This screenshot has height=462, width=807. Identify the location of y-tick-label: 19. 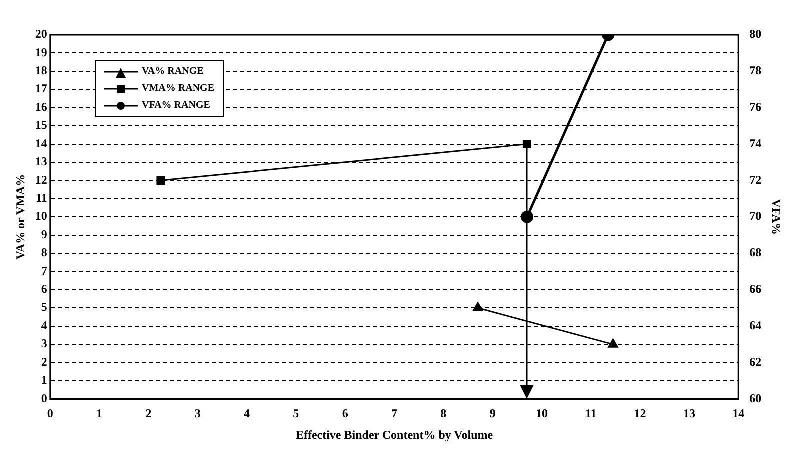
(41, 52).